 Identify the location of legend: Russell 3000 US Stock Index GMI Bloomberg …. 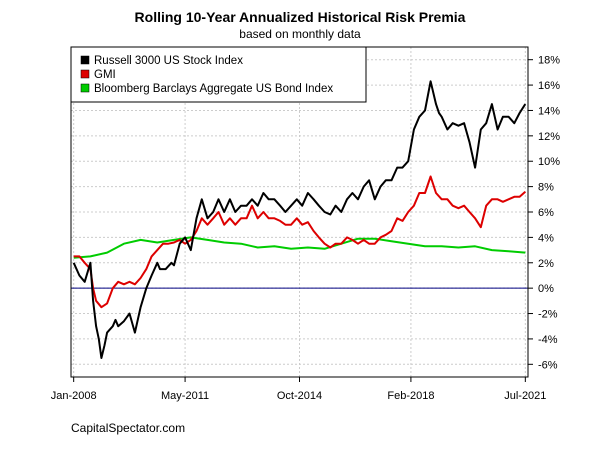
(218, 74).